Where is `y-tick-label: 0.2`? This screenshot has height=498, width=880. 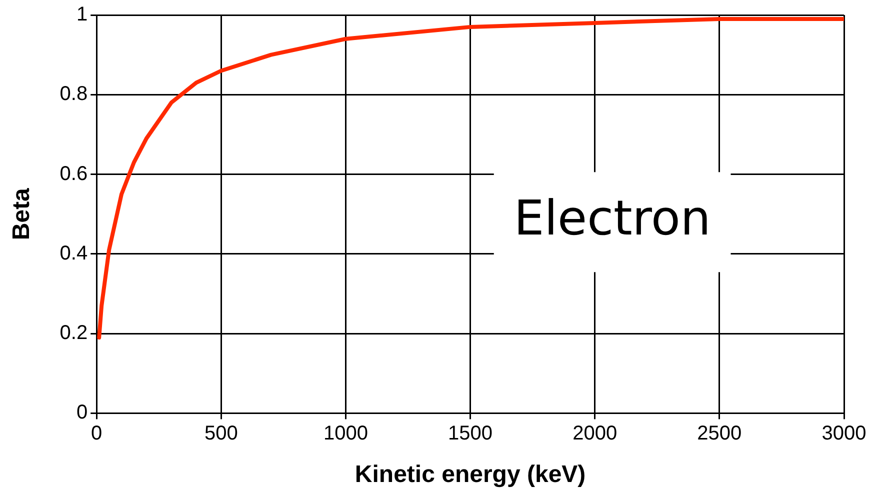 y-tick-label: 0.2 is located at coordinates (74, 333).